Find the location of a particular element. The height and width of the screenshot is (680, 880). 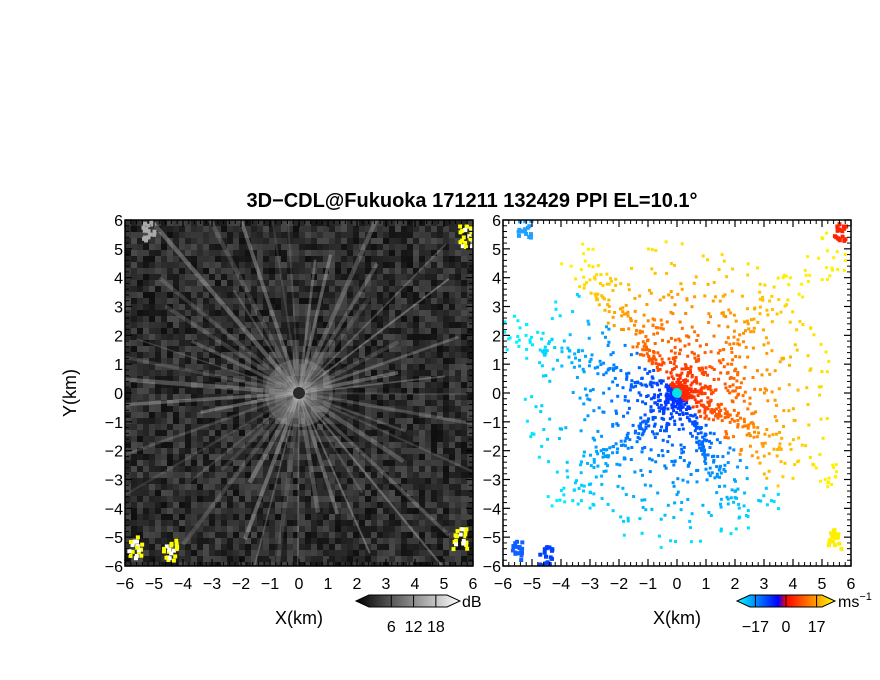

reflectivity-ray is located at coordinates (334, 473).